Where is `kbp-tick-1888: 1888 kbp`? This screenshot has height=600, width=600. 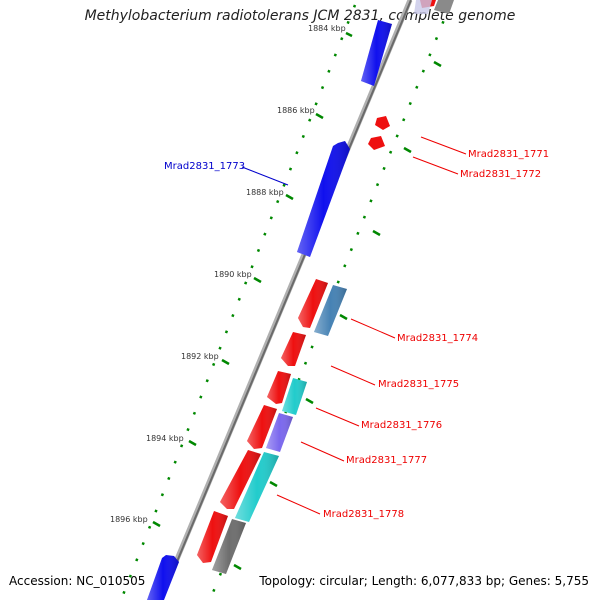 kbp-tick-1888: 1888 kbp is located at coordinates (270, 194).